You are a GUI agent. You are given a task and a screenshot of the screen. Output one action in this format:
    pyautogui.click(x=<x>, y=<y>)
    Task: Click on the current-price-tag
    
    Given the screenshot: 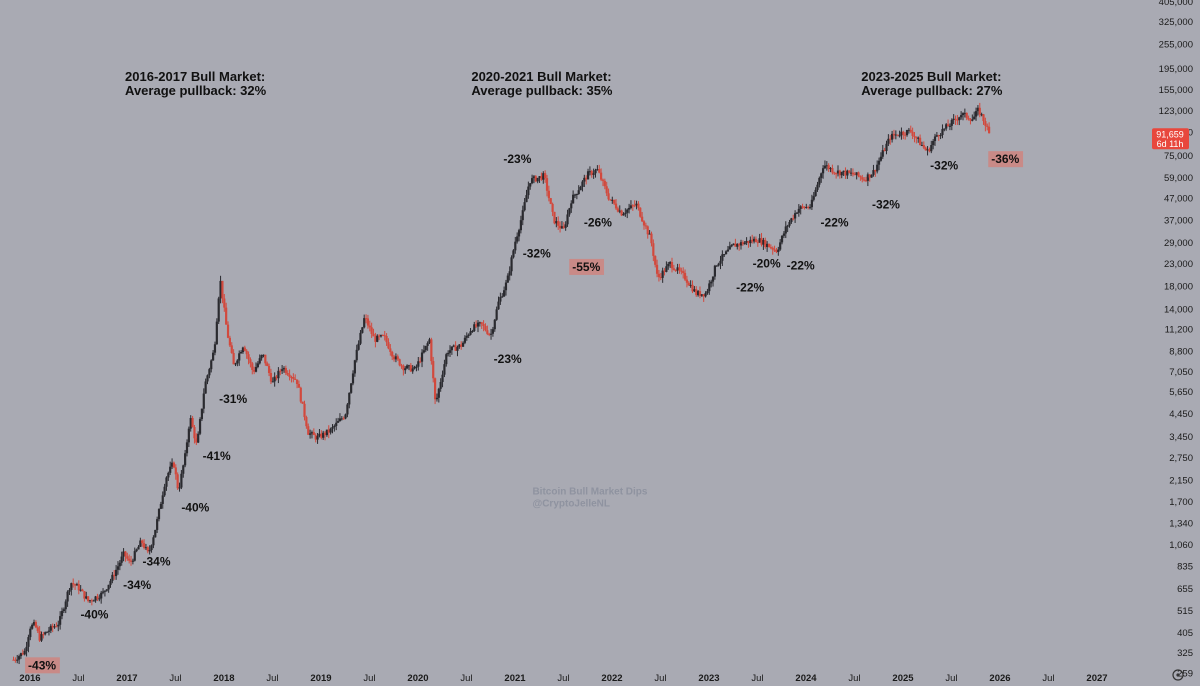 What is the action you would take?
    pyautogui.click(x=1170, y=139)
    